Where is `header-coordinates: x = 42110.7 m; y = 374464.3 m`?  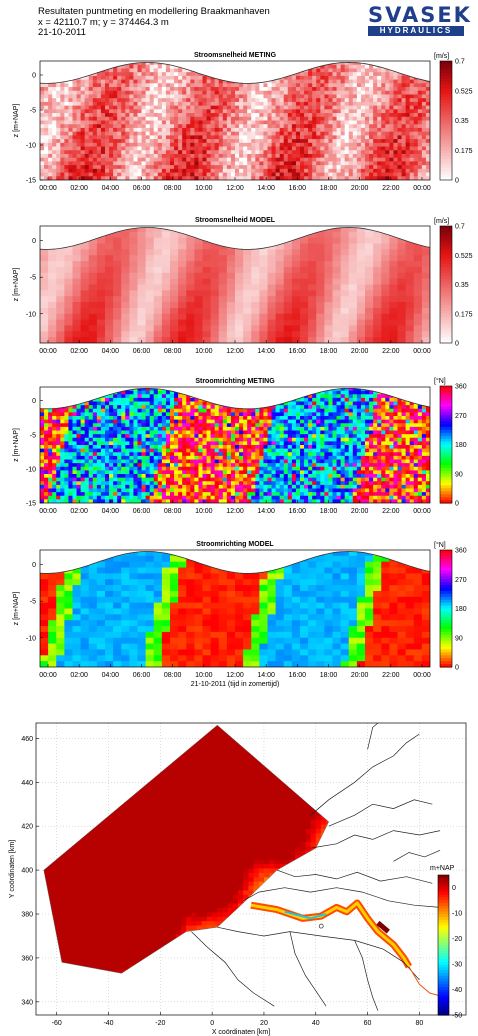 header-coordinates: x = 42110.7 m; y = 374464.3 m is located at coordinates (103, 22).